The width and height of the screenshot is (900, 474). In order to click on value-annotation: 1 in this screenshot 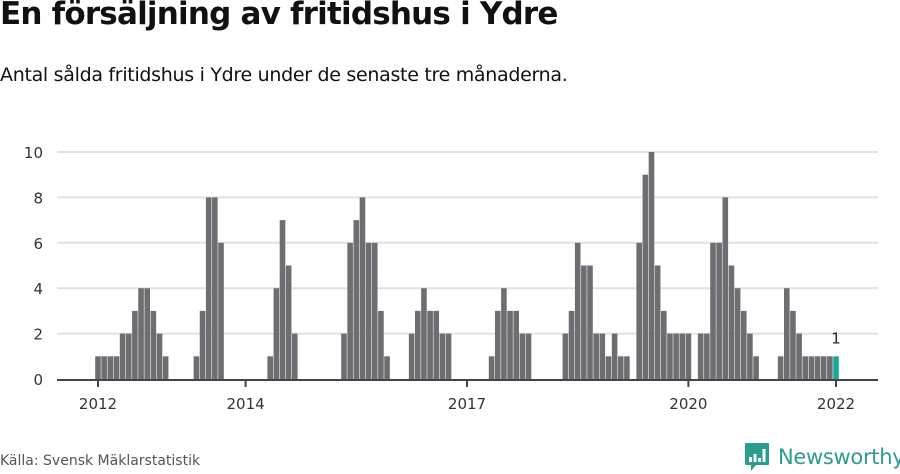, I will do `click(836, 338)`.